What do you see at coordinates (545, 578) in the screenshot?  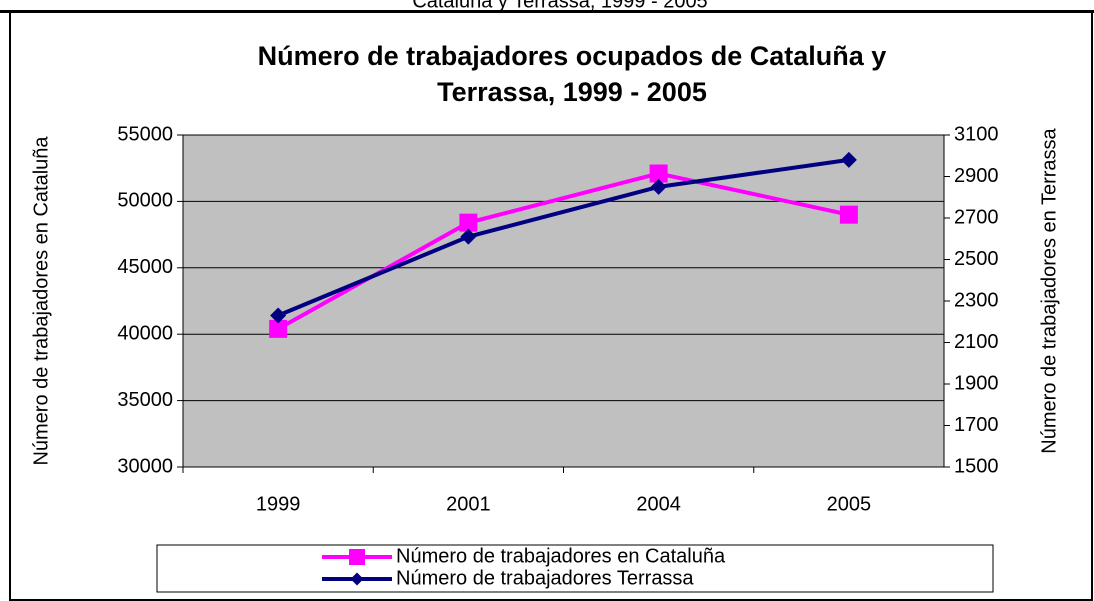 I see `legend-label: Número de trabajadores Terrassa` at bounding box center [545, 578].